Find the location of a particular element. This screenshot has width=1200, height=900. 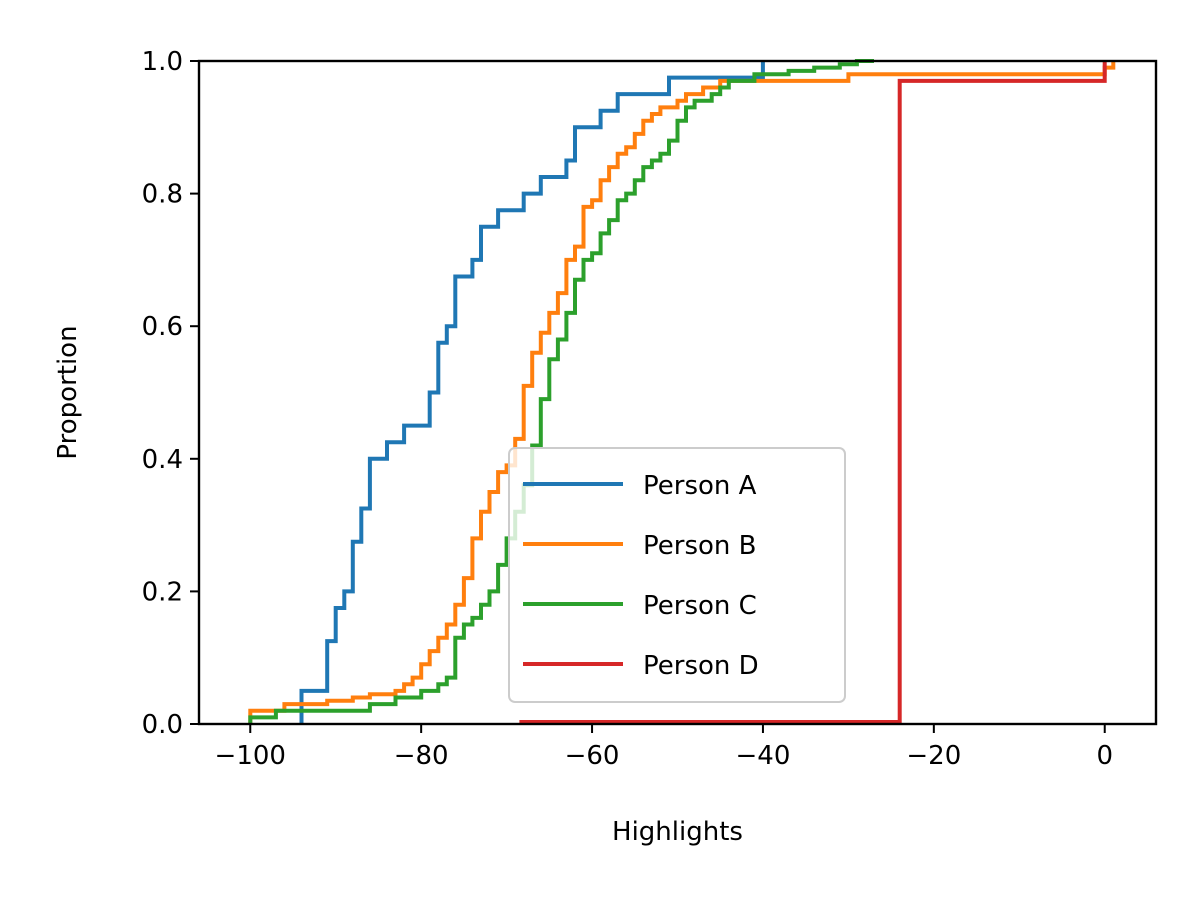

legend-box is located at coordinates (677, 575).